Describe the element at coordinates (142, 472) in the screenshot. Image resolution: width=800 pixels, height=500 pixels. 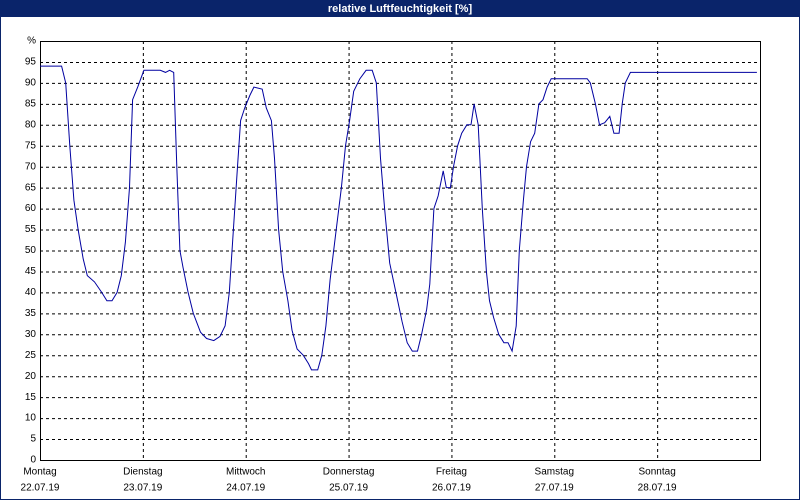
I see `x-tick-label: Dienstag` at that location.